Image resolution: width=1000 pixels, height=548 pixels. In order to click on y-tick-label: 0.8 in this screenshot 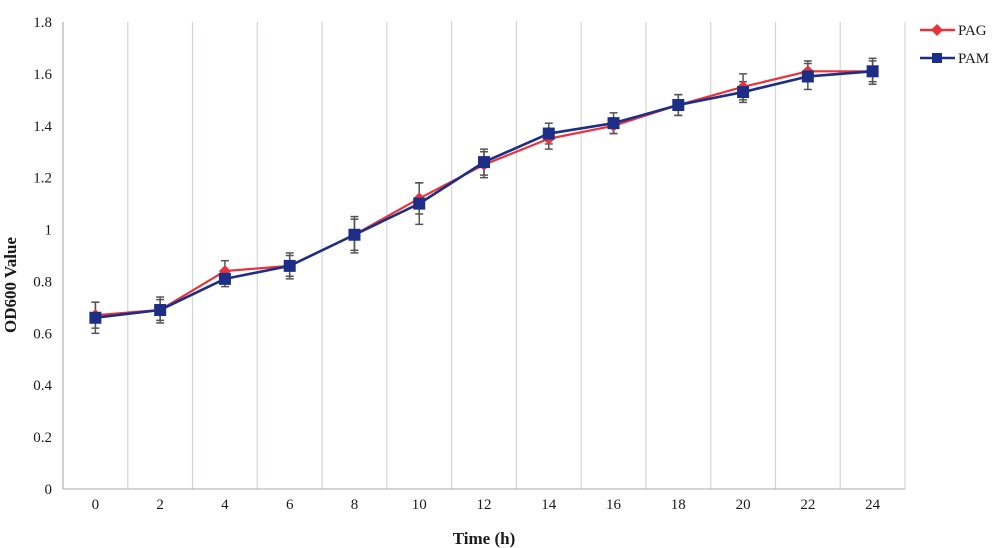, I will do `click(42, 282)`.